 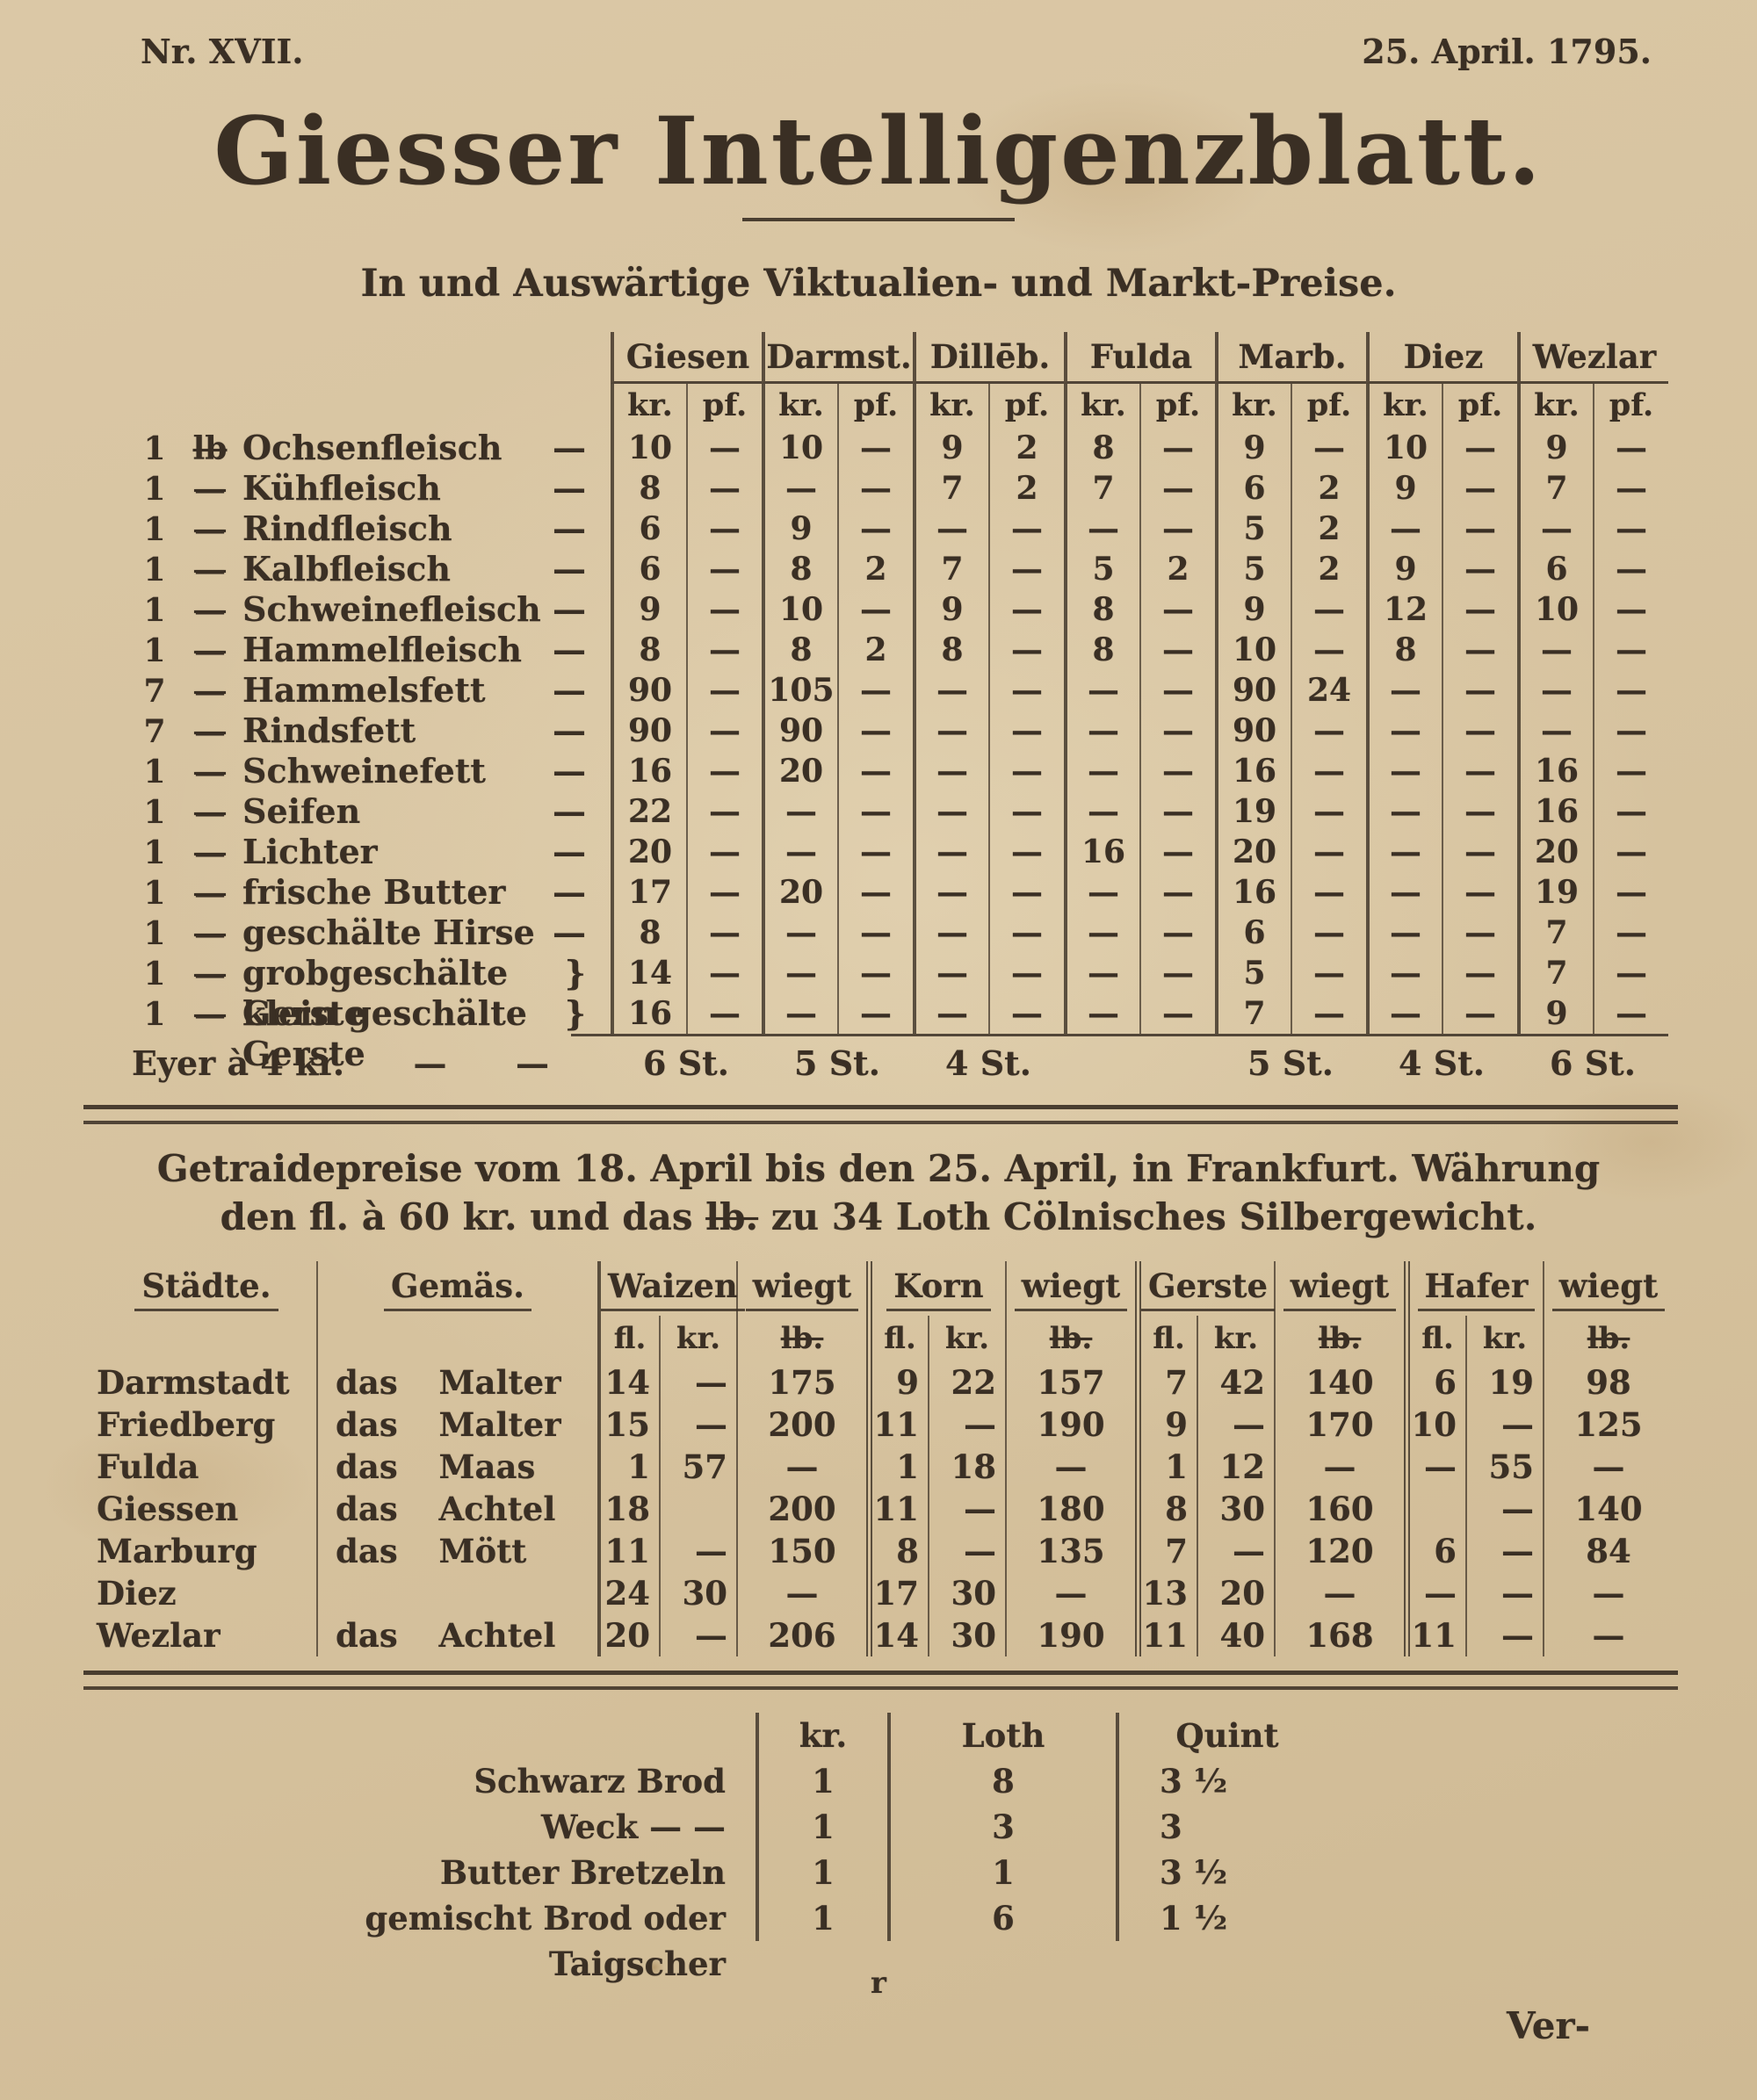 What do you see at coordinates (1592, 358) in the screenshot?
I see `city-header: Wezlar` at bounding box center [1592, 358].